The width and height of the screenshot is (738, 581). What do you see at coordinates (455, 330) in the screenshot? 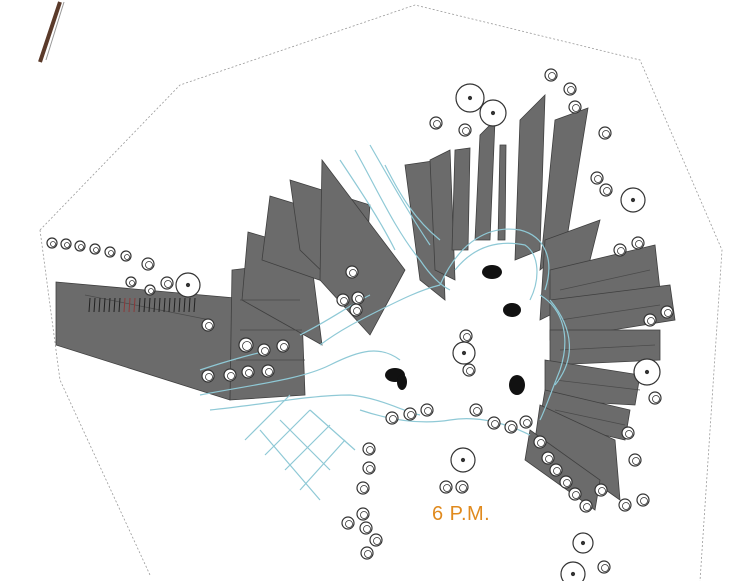
I see `sculptures` at bounding box center [455, 330].